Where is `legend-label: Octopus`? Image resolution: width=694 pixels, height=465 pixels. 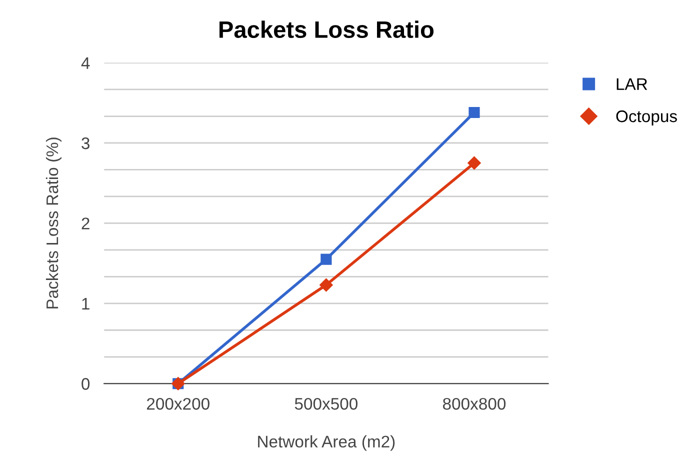
legend-label: Octopus is located at coordinates (646, 118).